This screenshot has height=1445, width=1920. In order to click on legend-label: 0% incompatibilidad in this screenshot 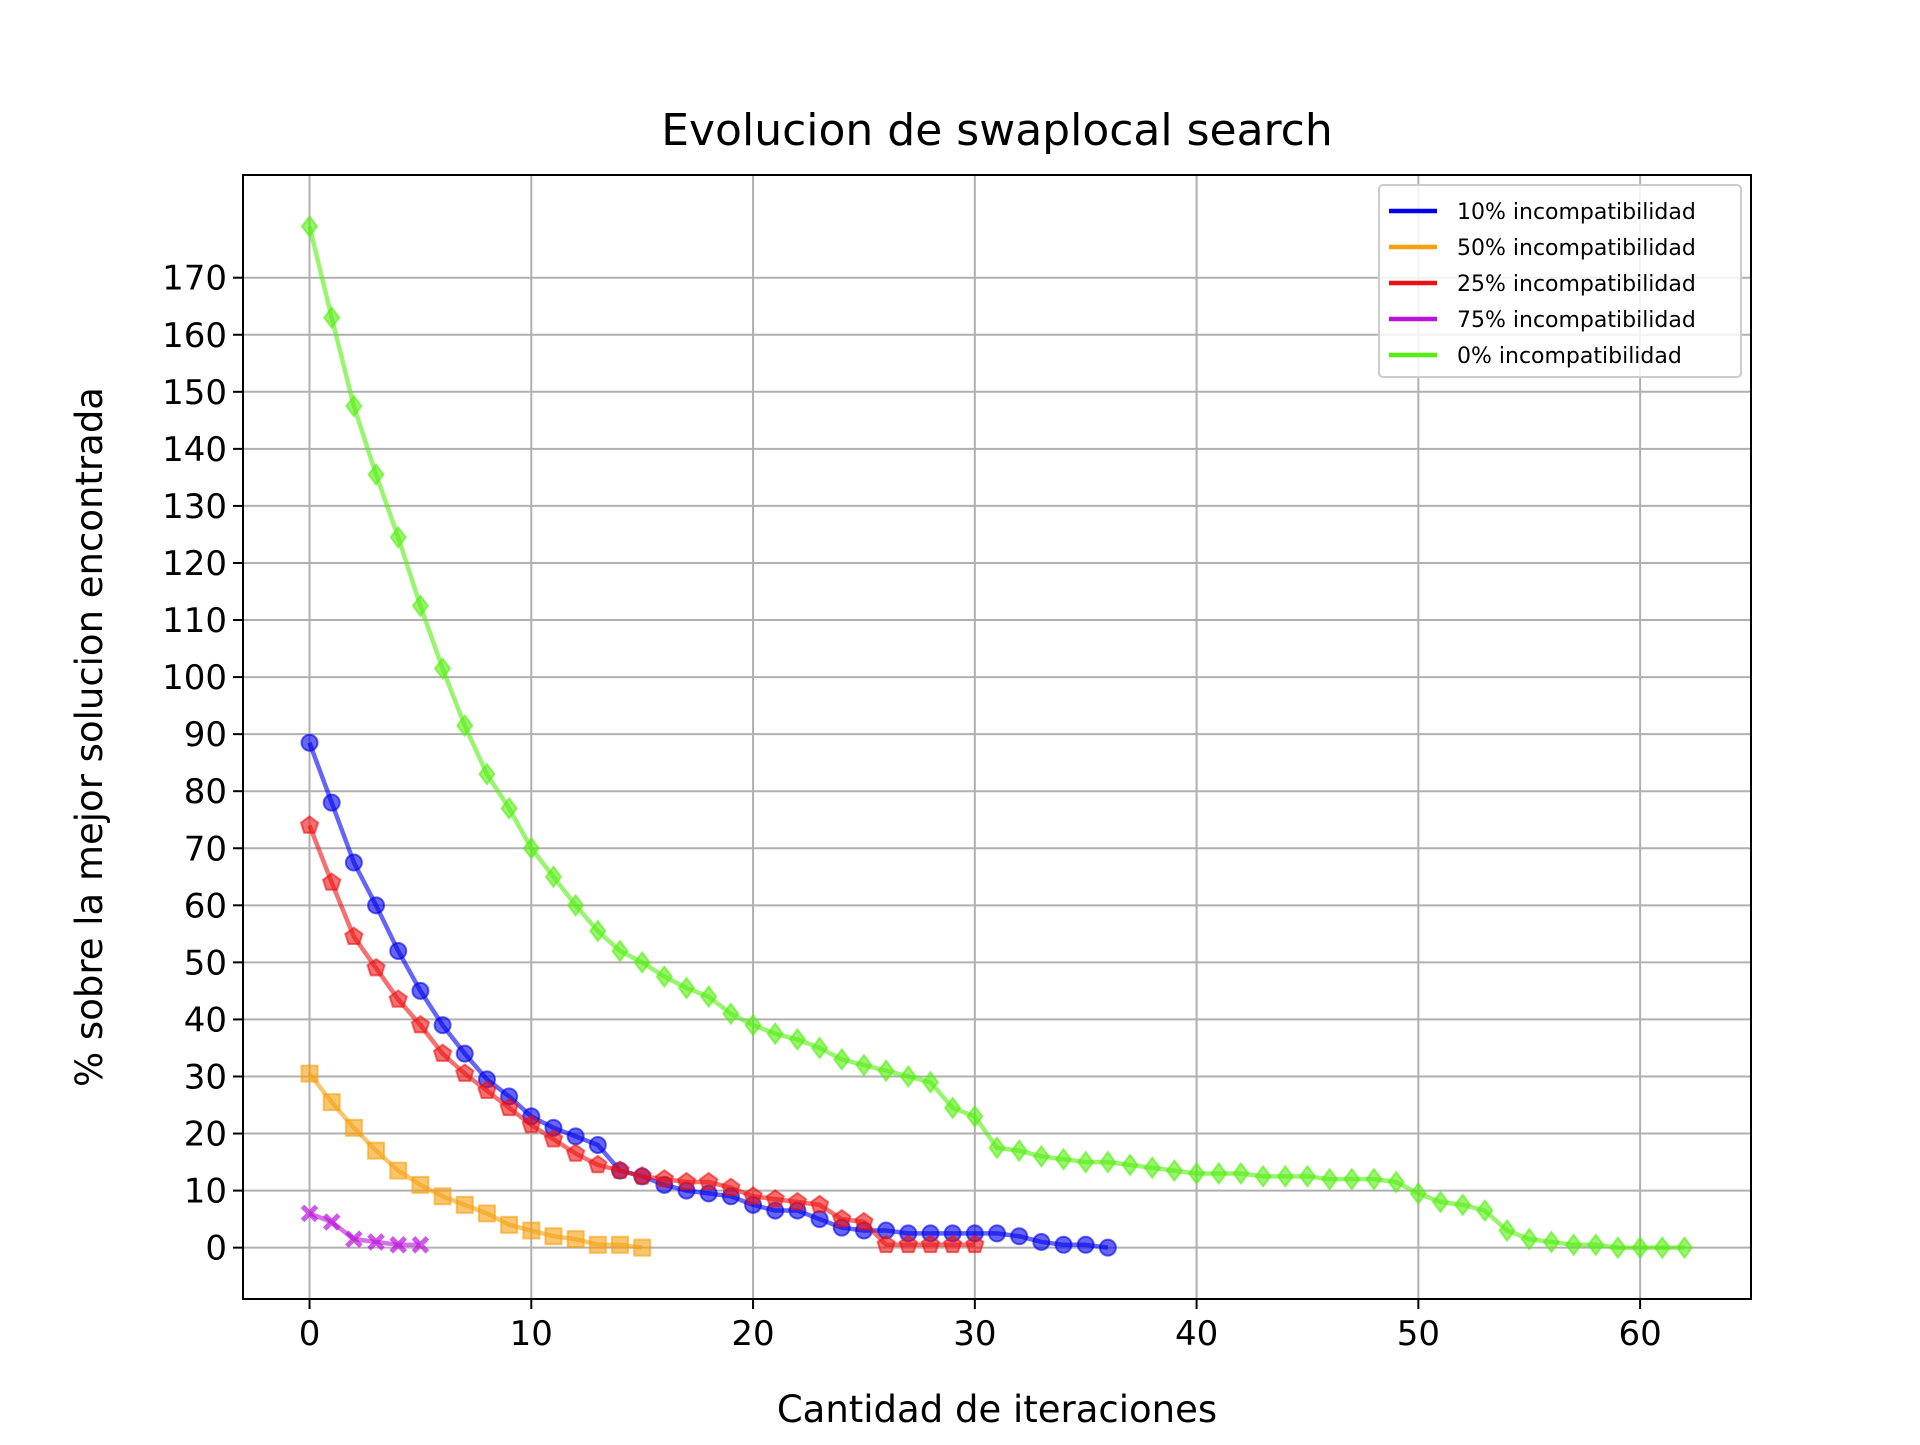, I will do `click(1569, 356)`.